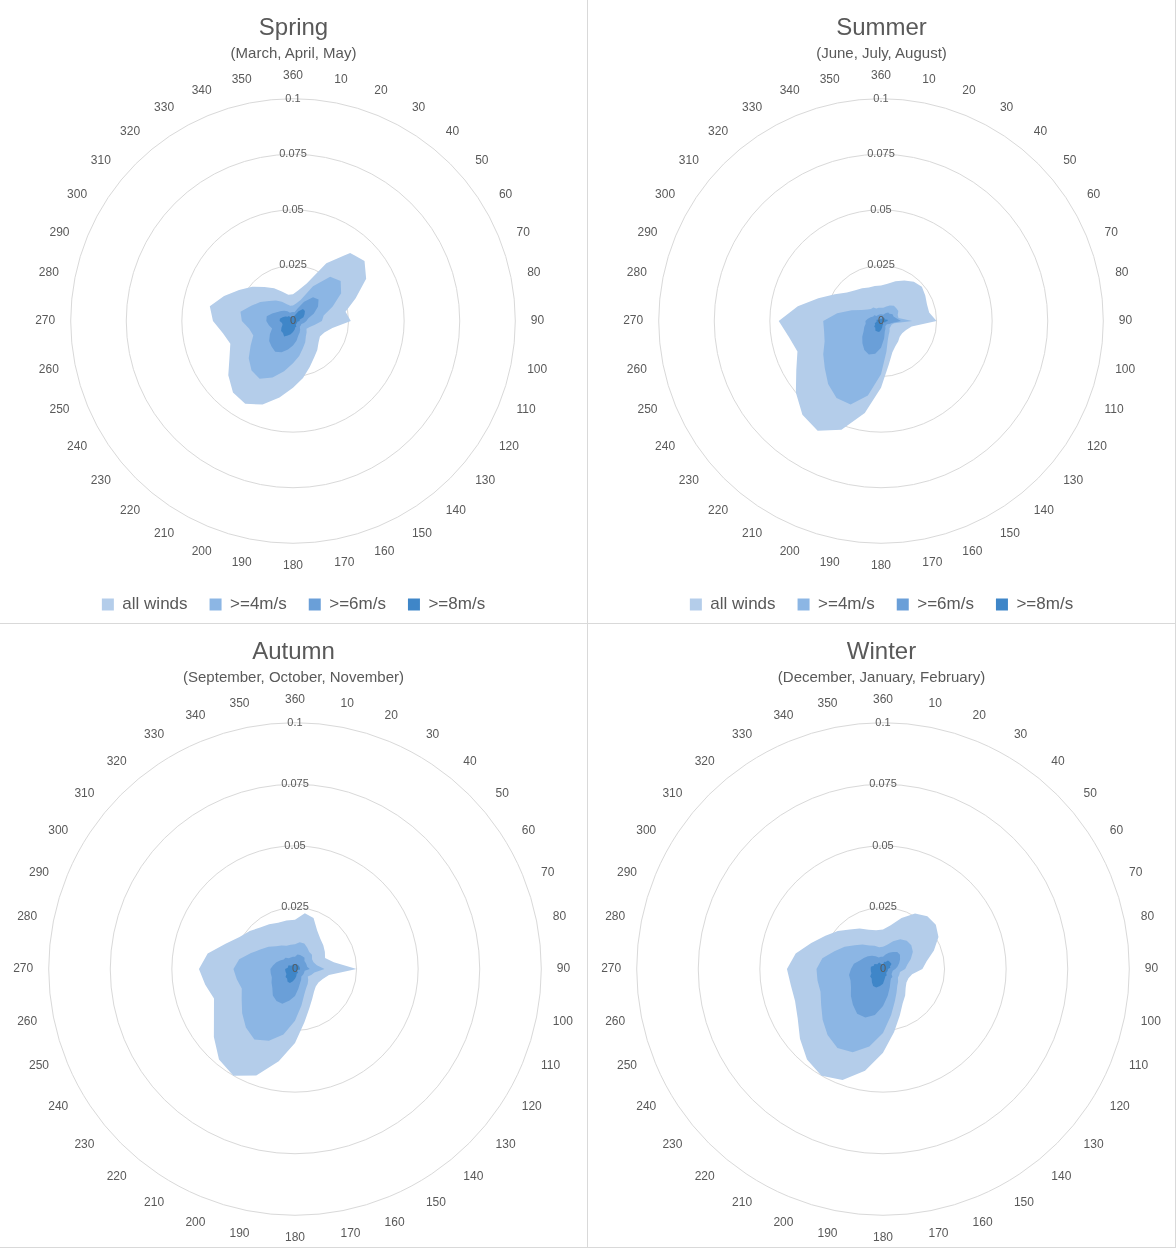 This screenshot has width=1176, height=1248. I want to click on spoke-label: 130, so click(505, 1143).